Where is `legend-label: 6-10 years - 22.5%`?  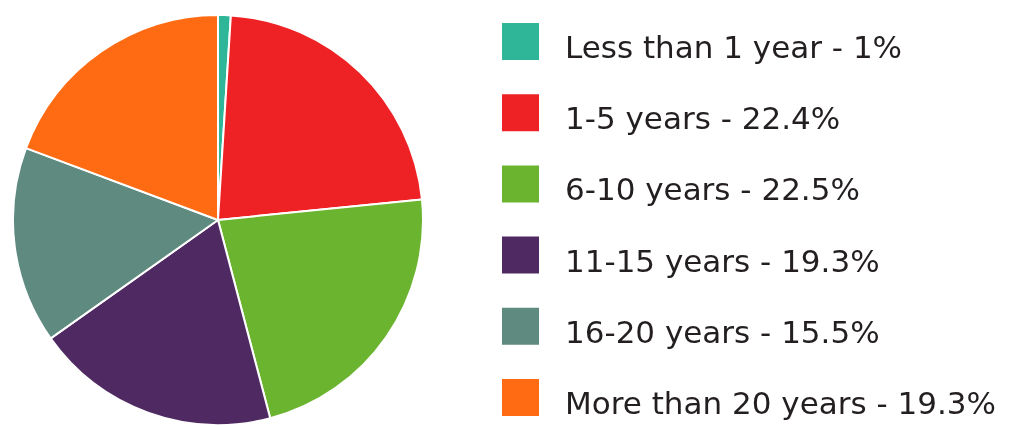
legend-label: 6-10 years - 22.5% is located at coordinates (712, 189).